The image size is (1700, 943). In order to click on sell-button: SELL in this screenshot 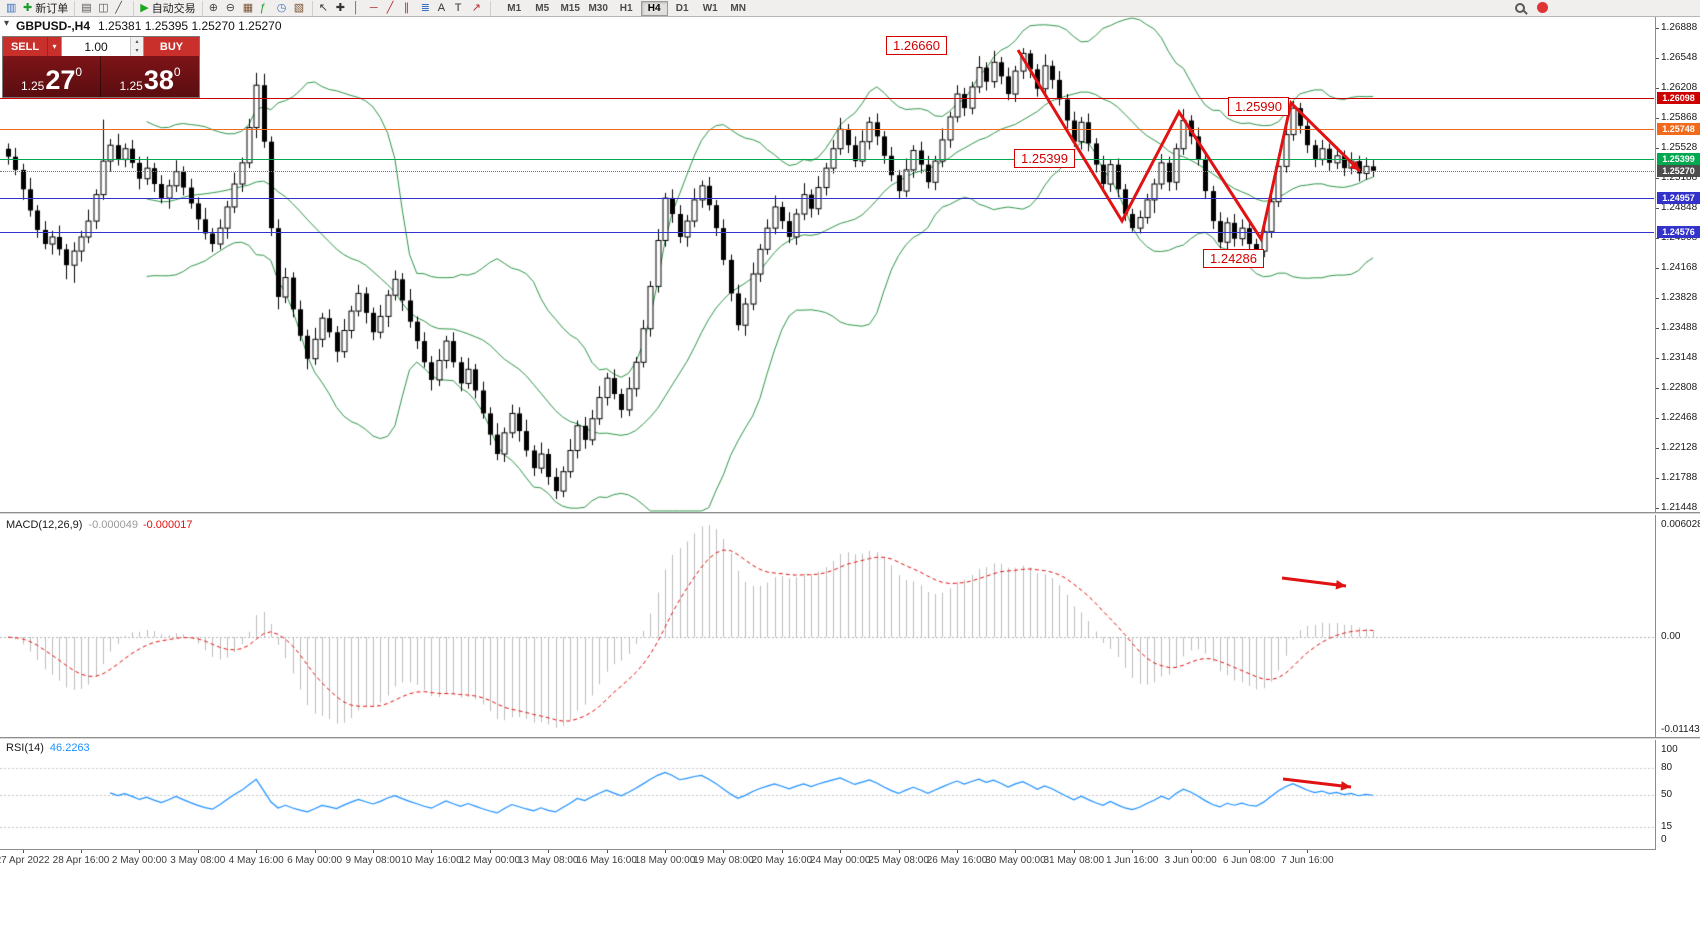, I will do `click(25, 46)`.